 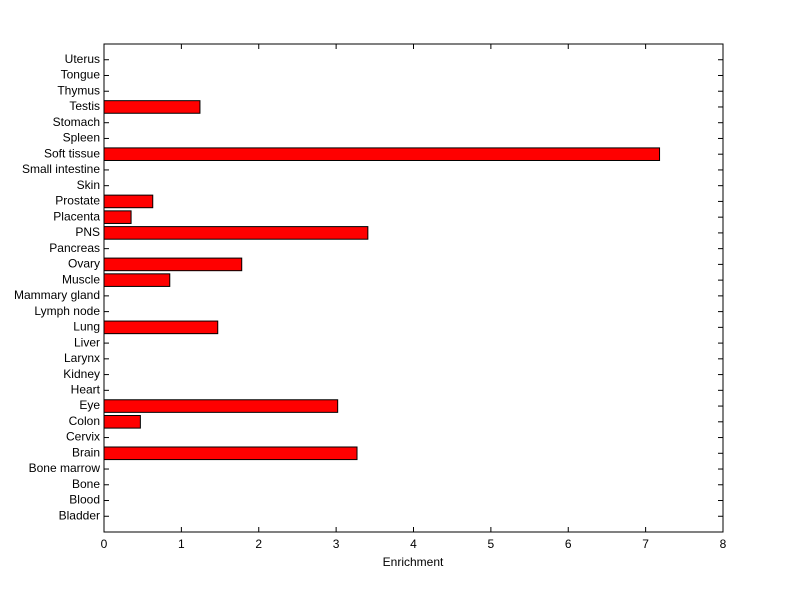 What do you see at coordinates (645, 544) in the screenshot?
I see `x-tick-label: 7` at bounding box center [645, 544].